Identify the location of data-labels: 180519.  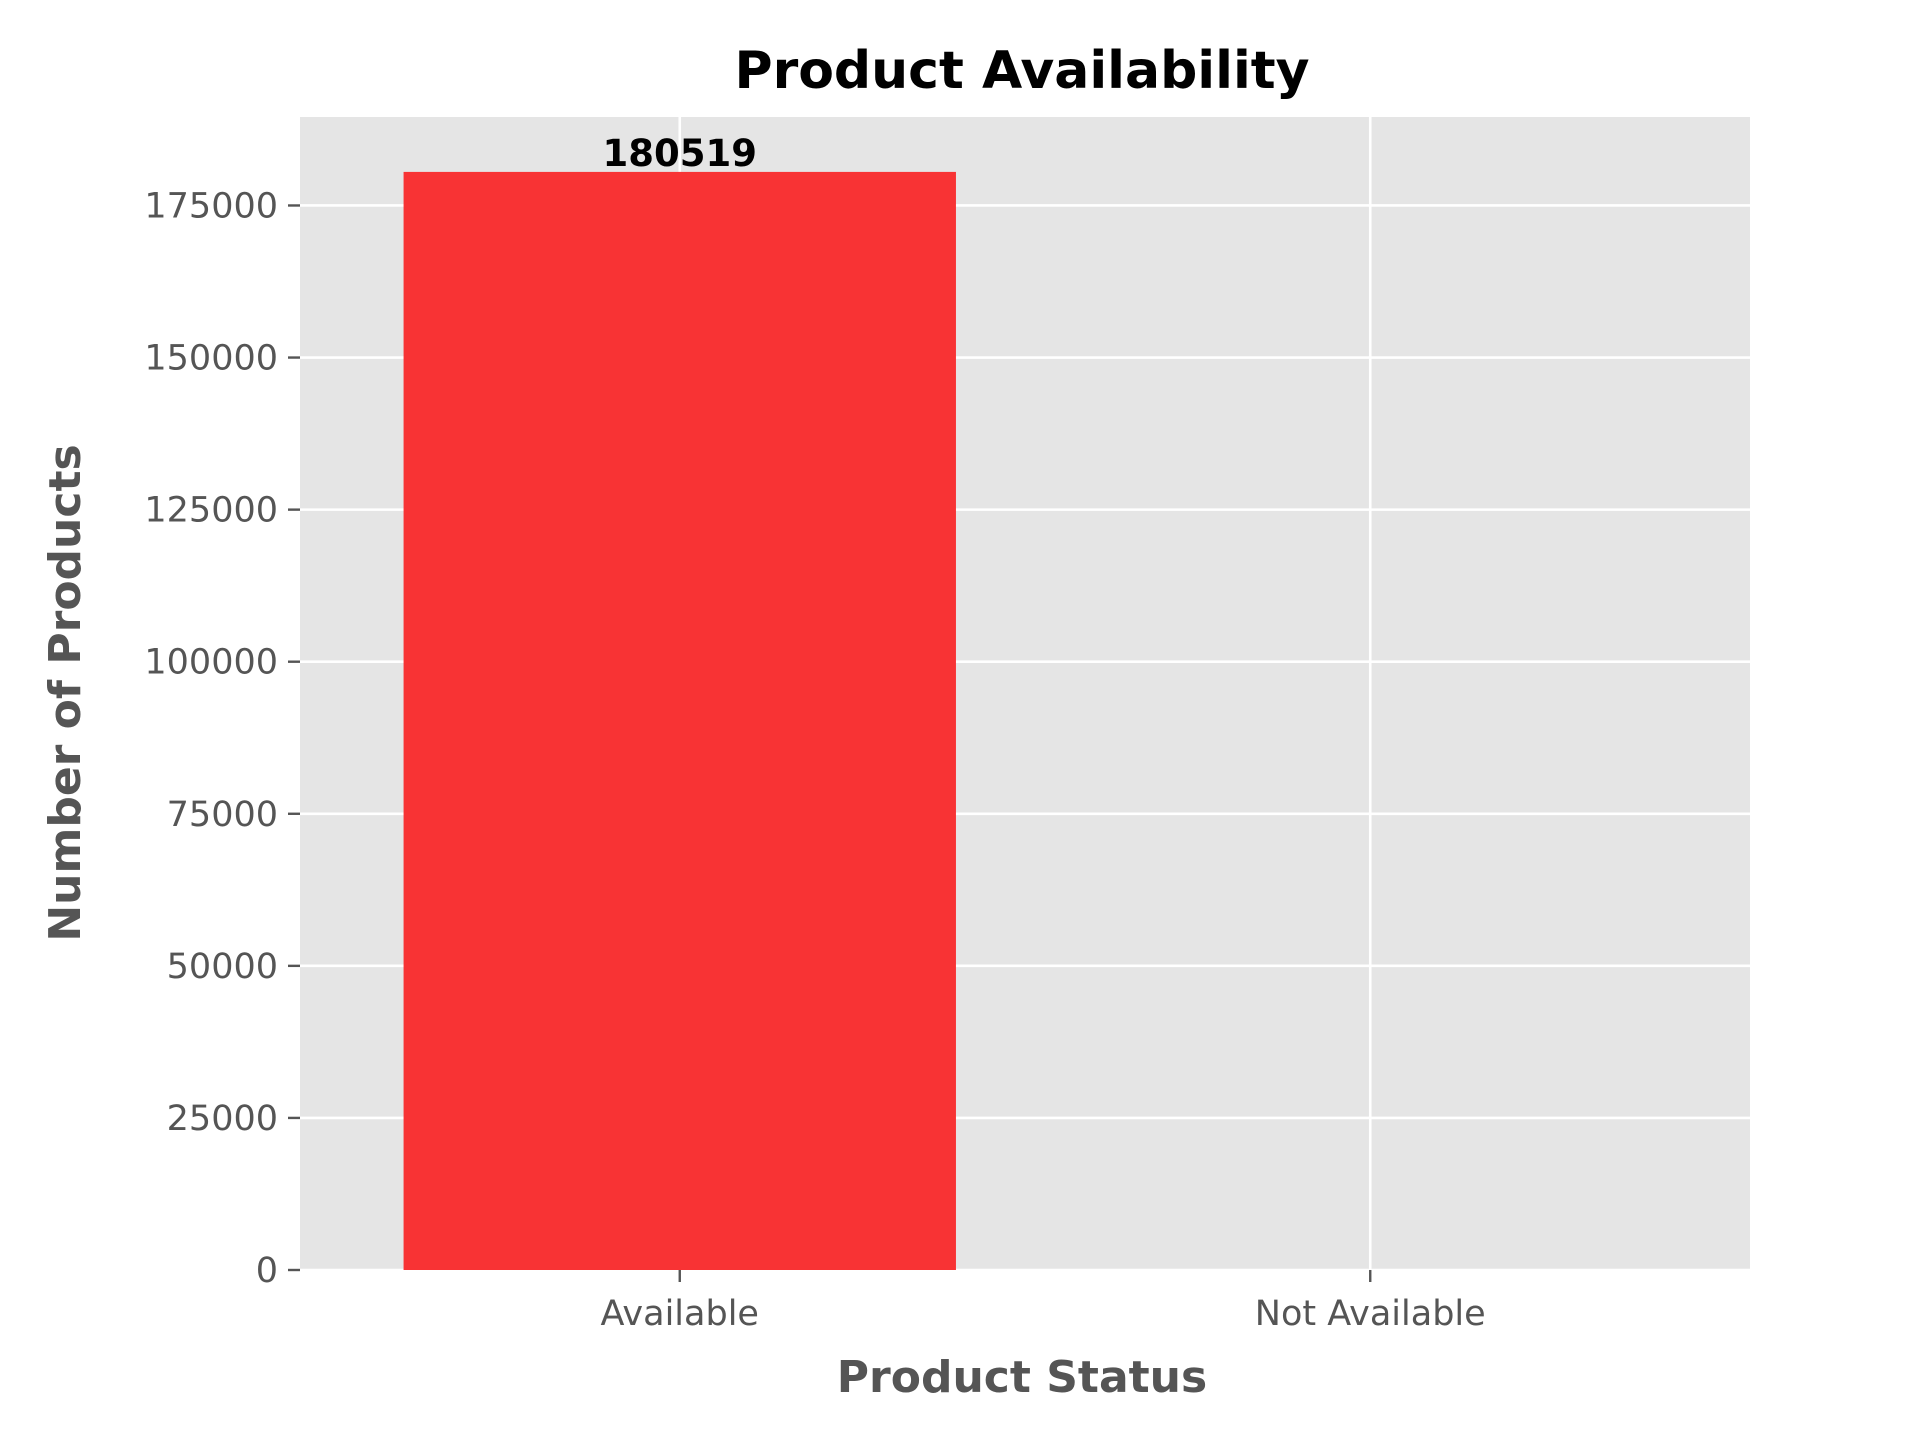
(680, 153).